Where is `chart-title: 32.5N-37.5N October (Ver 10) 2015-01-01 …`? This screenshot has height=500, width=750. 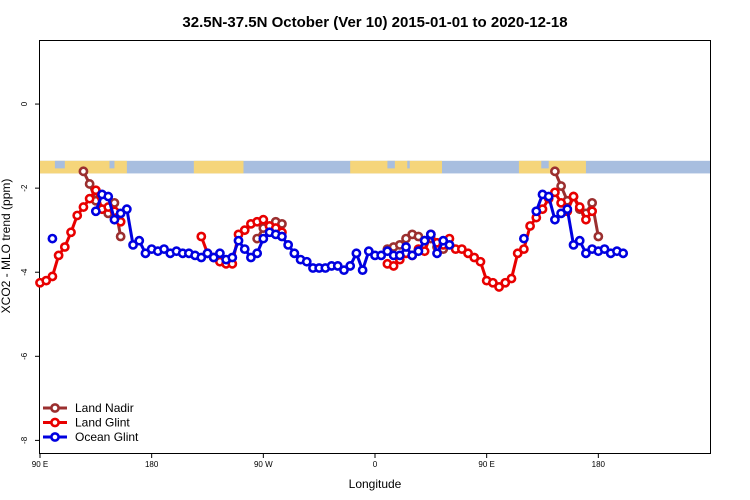
chart-title: 32.5N-37.5N October (Ver 10) 2015-01-01 … is located at coordinates (374, 22).